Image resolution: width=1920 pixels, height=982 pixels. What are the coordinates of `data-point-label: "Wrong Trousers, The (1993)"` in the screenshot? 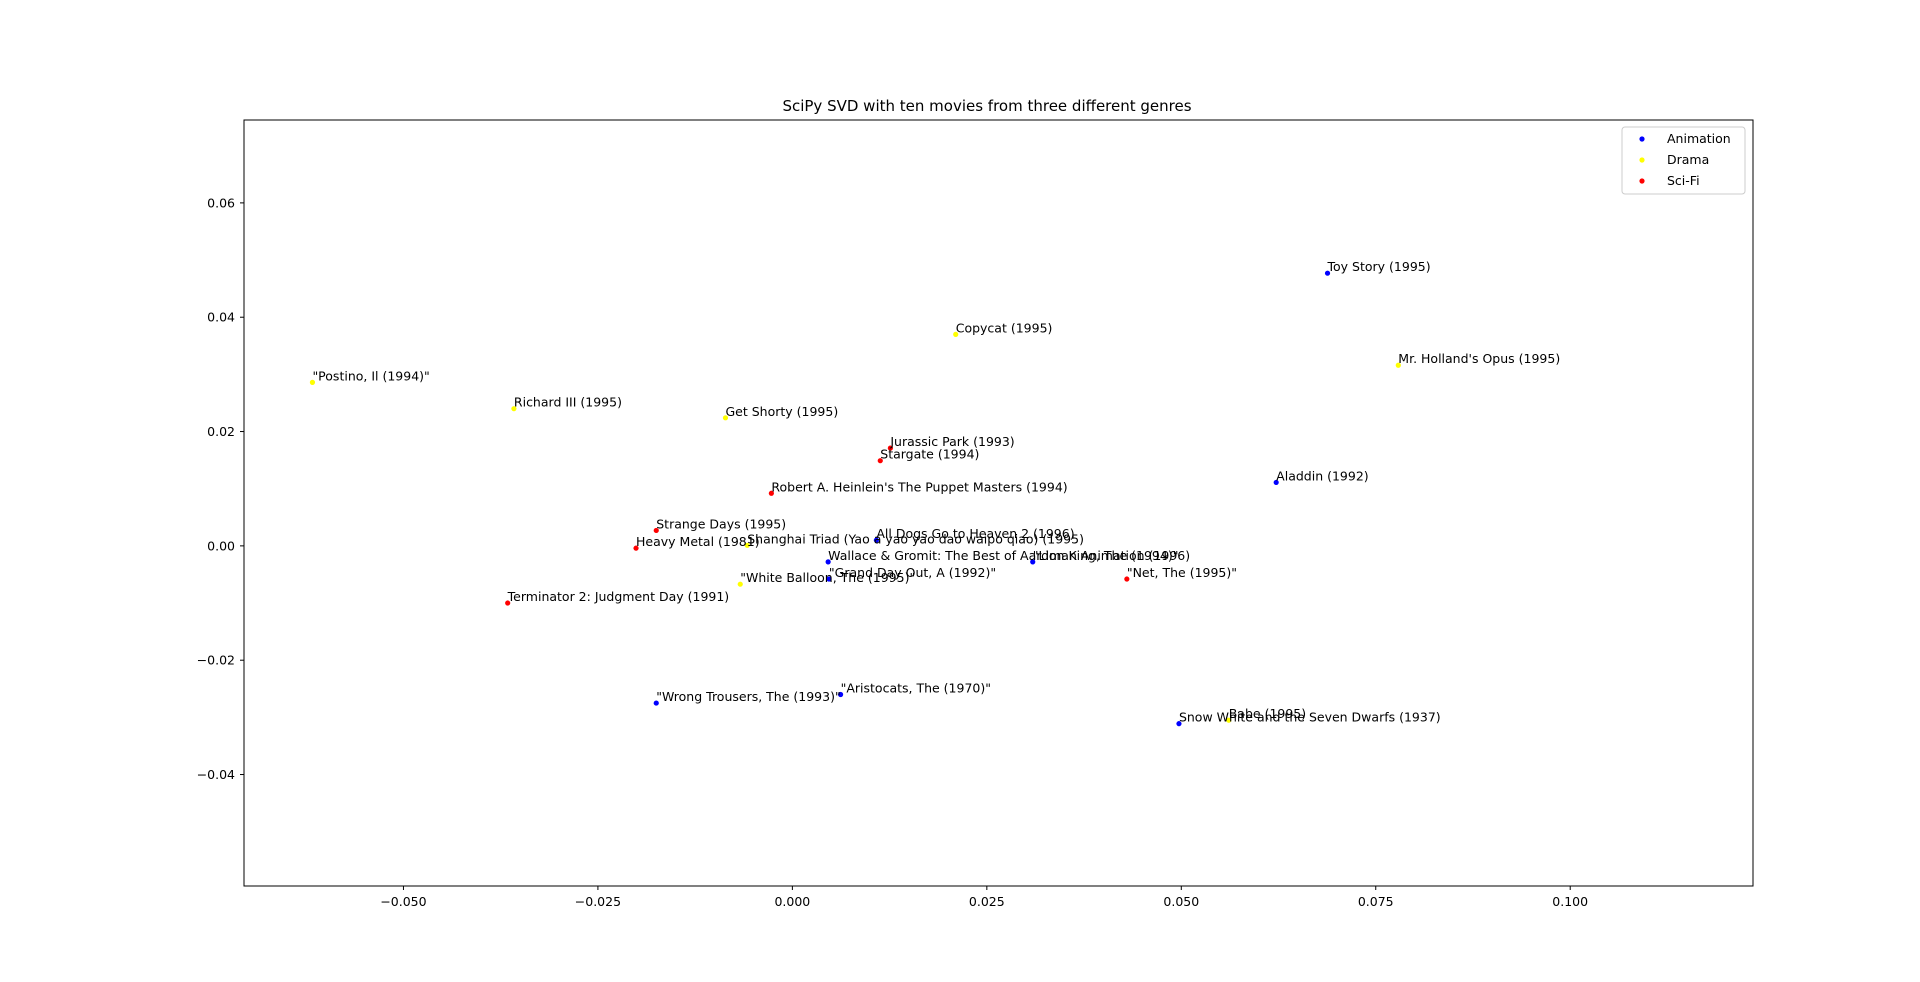 It's located at (748, 696).